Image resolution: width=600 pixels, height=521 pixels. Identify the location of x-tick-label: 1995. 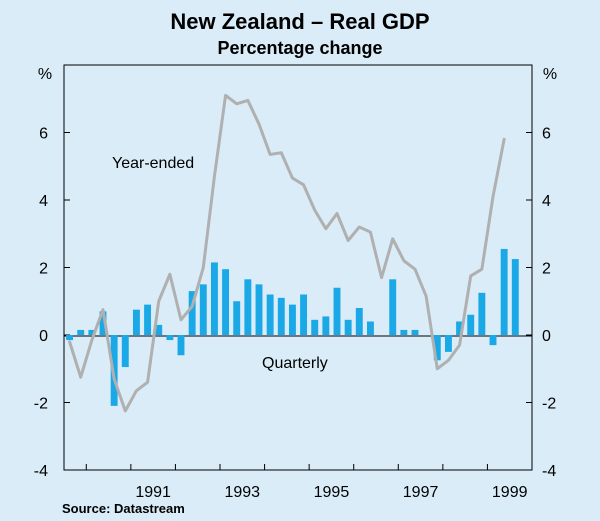
(332, 492).